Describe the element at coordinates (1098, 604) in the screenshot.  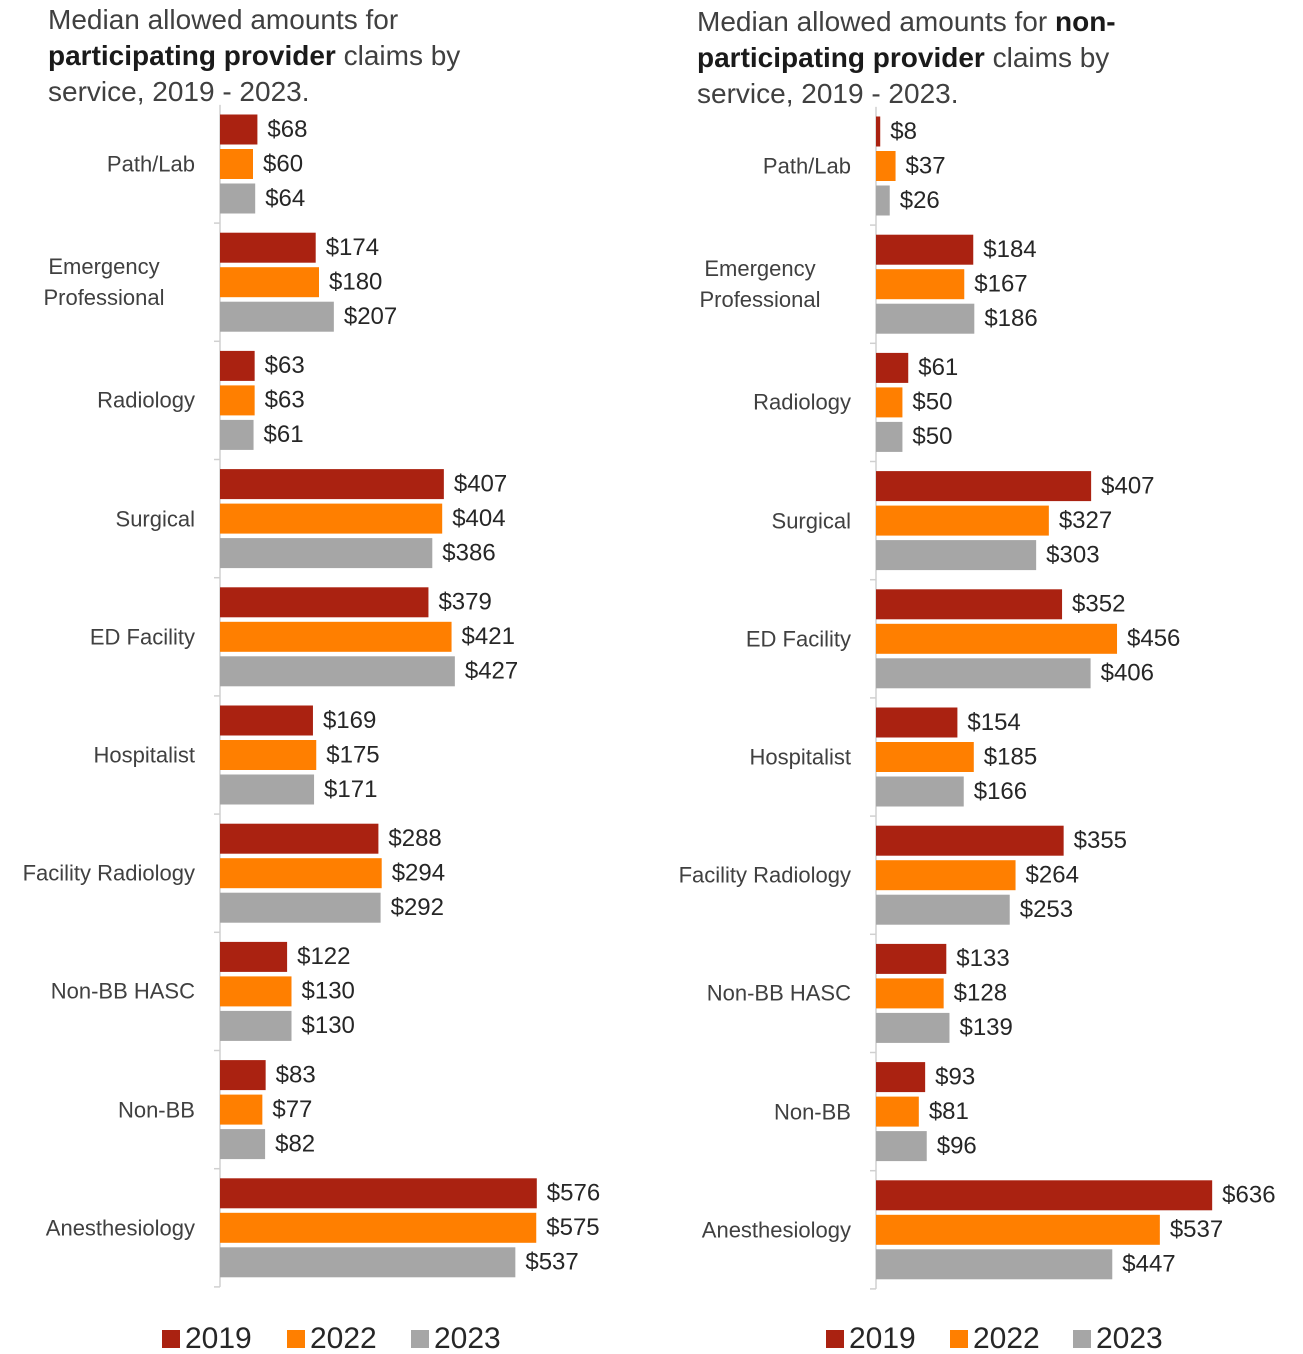
I see `value-label: $352` at that location.